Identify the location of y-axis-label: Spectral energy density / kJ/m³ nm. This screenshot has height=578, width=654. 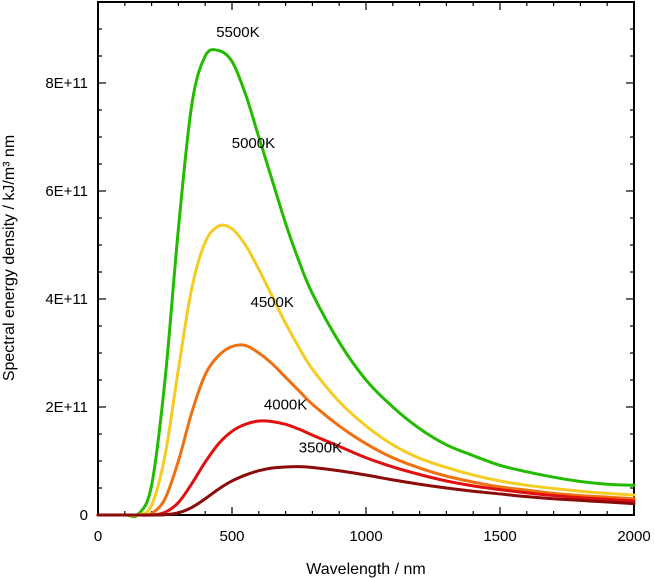
(9, 258).